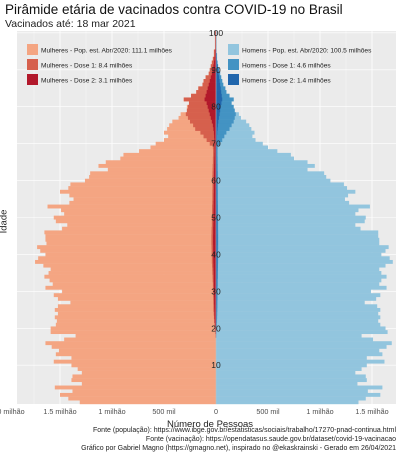  What do you see at coordinates (371, 411) in the screenshot?
I see `x-tick-label: 1.5 milhão` at bounding box center [371, 411].